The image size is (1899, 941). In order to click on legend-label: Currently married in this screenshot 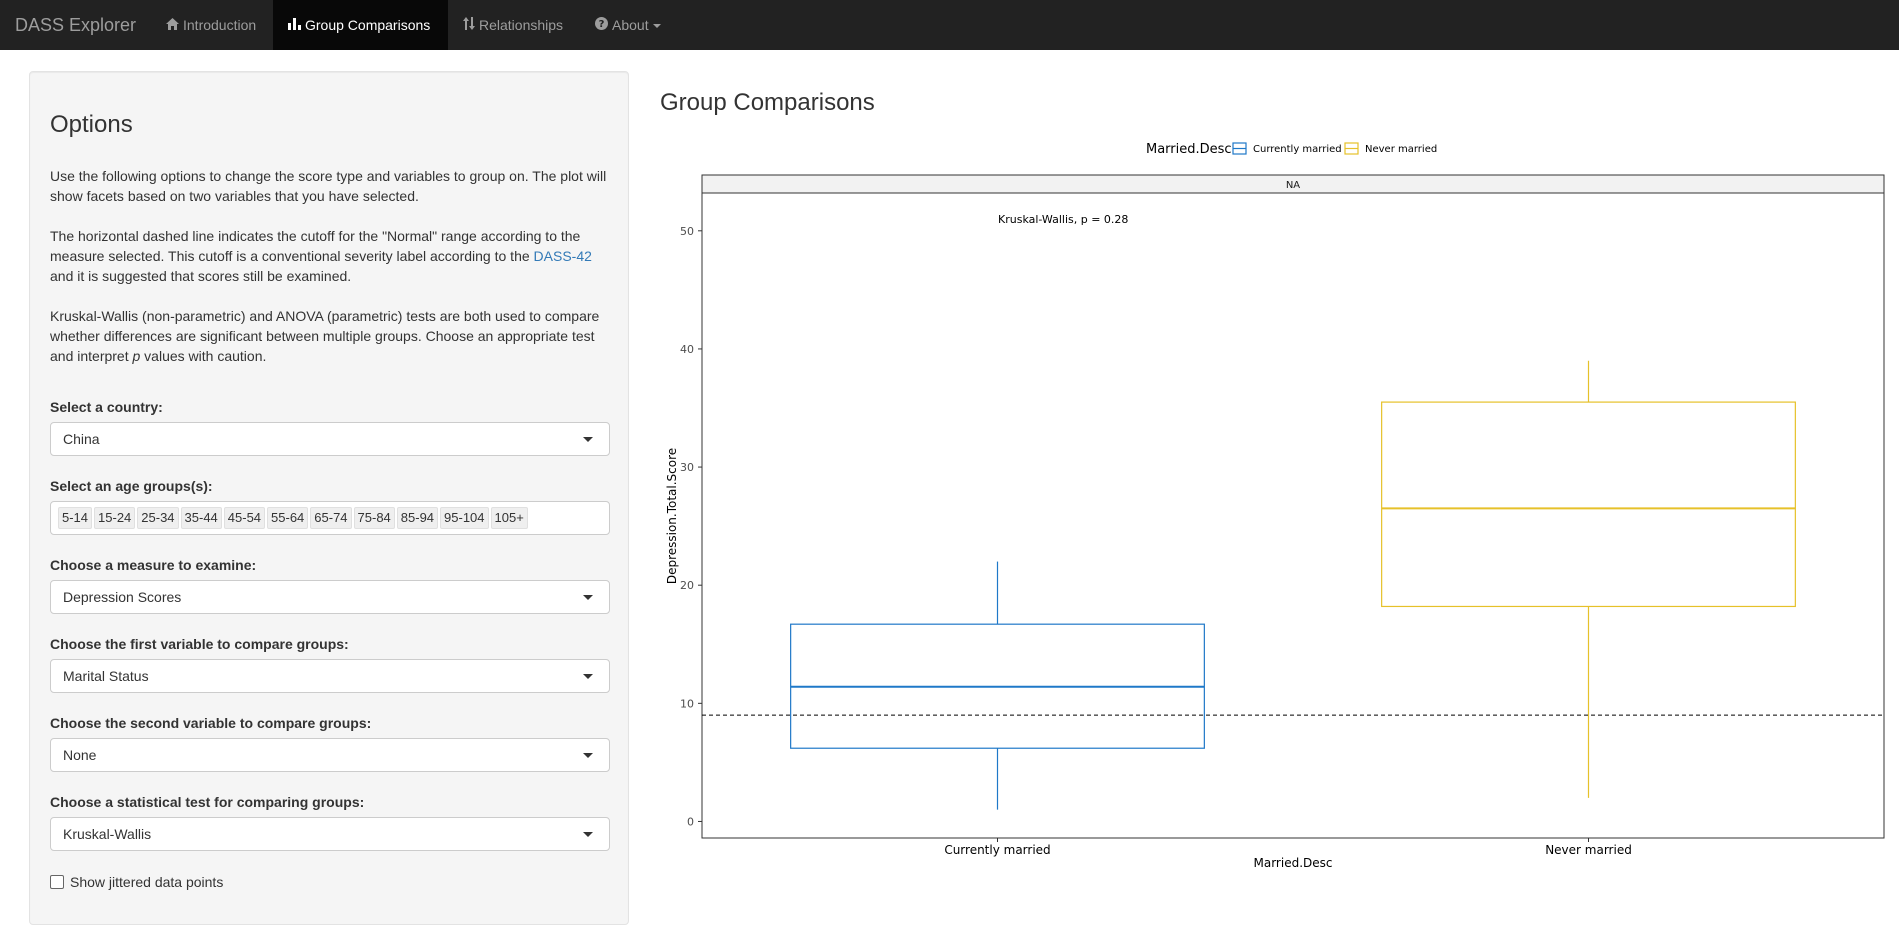, I will do `click(1297, 149)`.